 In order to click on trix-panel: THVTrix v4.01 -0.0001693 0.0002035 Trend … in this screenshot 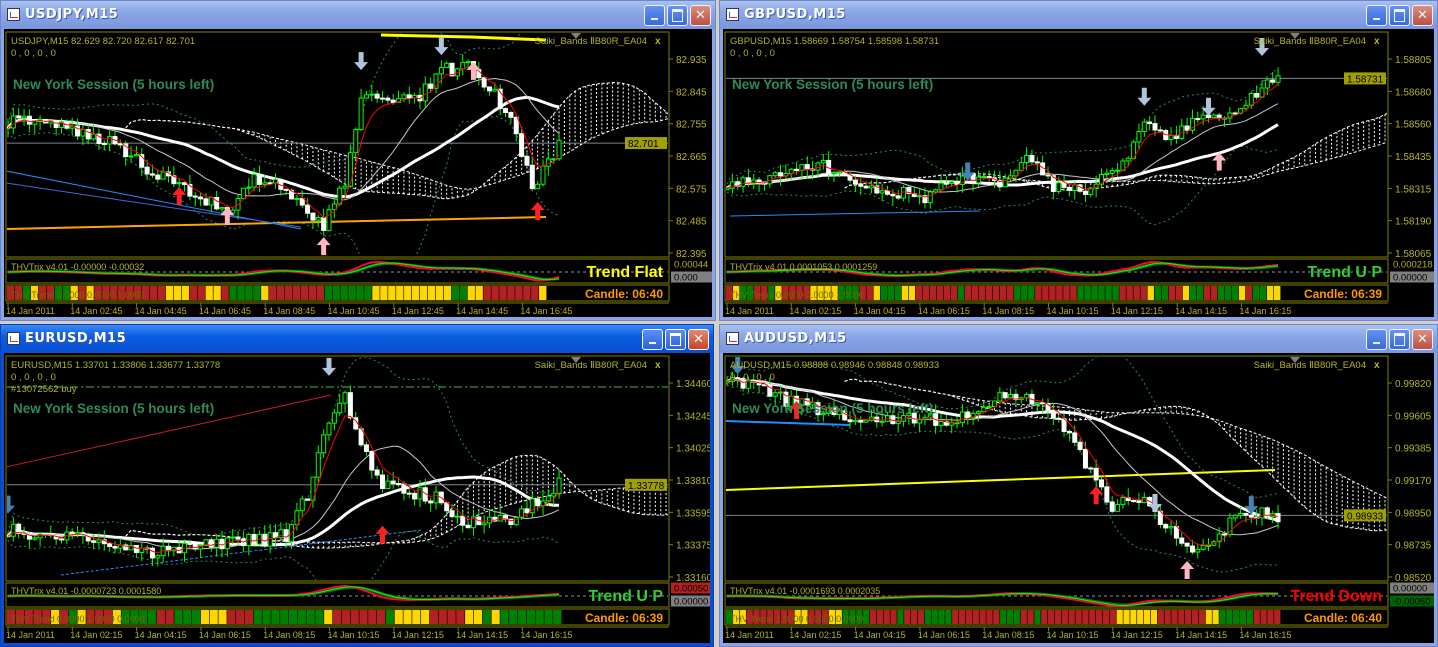, I will do `click(1056, 597)`.